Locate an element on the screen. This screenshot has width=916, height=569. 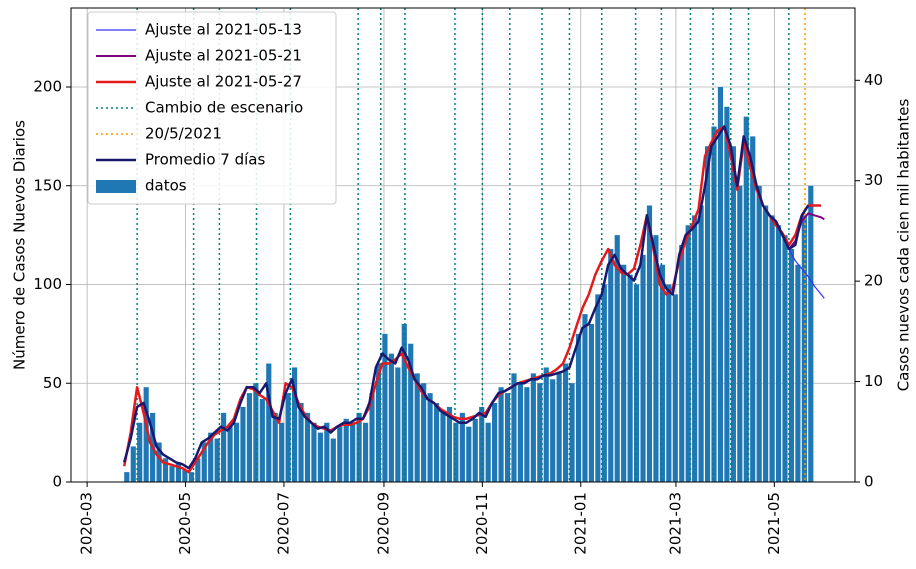
y2-axis-label: Casos nuevos cada cien mil habitantes is located at coordinates (904, 245).